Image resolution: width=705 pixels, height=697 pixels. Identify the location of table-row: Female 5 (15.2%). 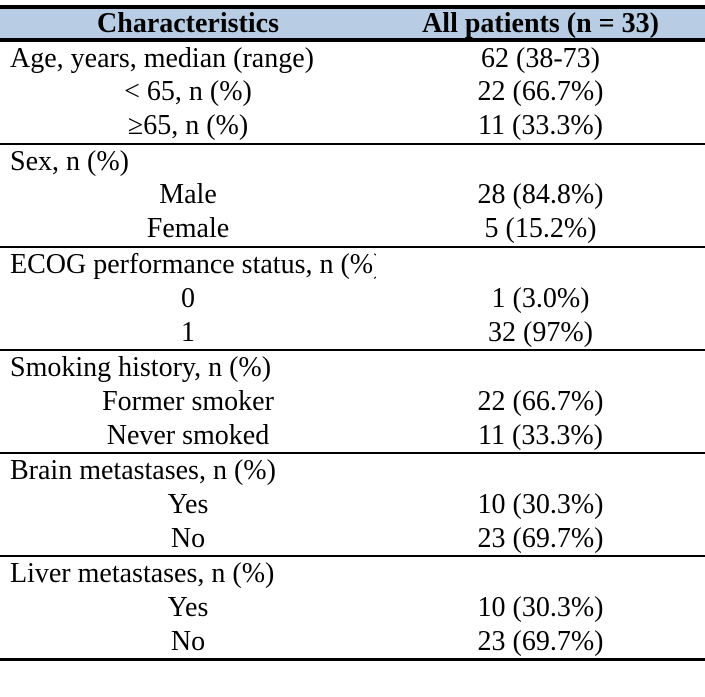
(352, 229).